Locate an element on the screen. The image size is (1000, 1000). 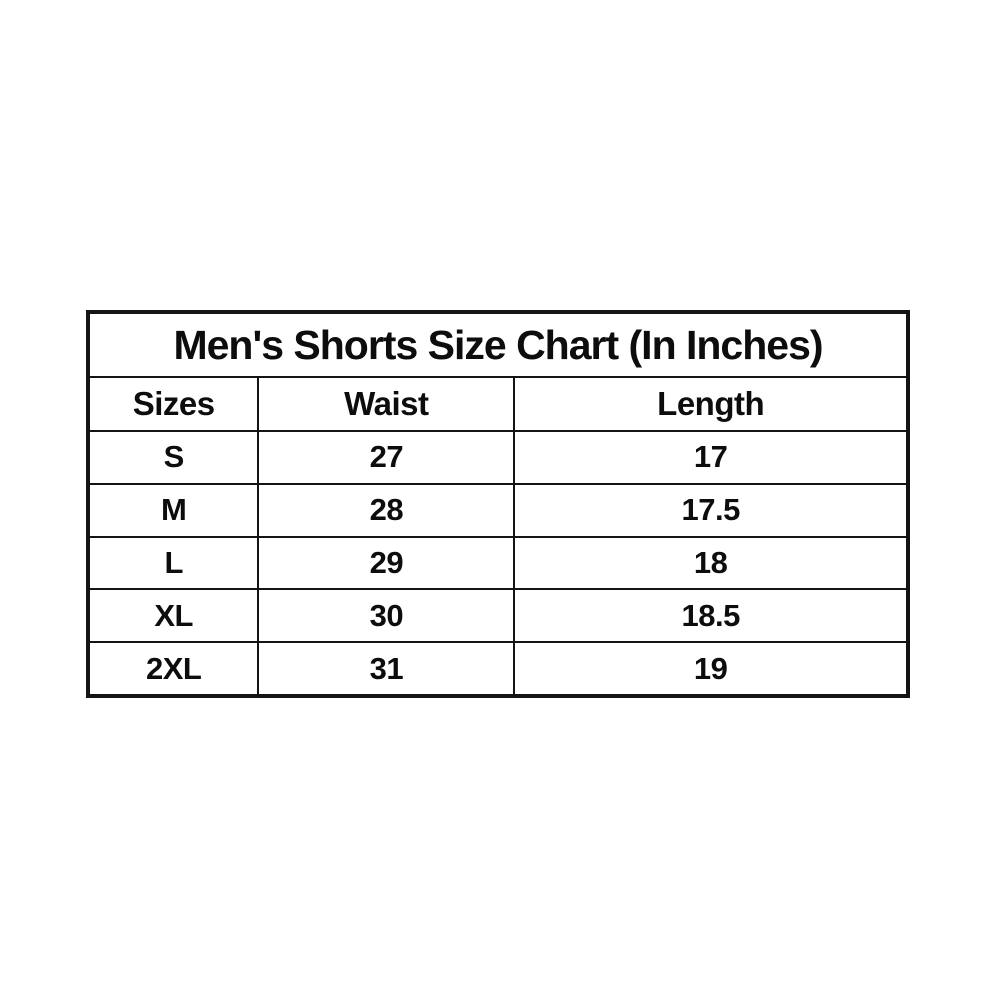
table-header-row: Sizes Waist Length is located at coordinates (498, 404).